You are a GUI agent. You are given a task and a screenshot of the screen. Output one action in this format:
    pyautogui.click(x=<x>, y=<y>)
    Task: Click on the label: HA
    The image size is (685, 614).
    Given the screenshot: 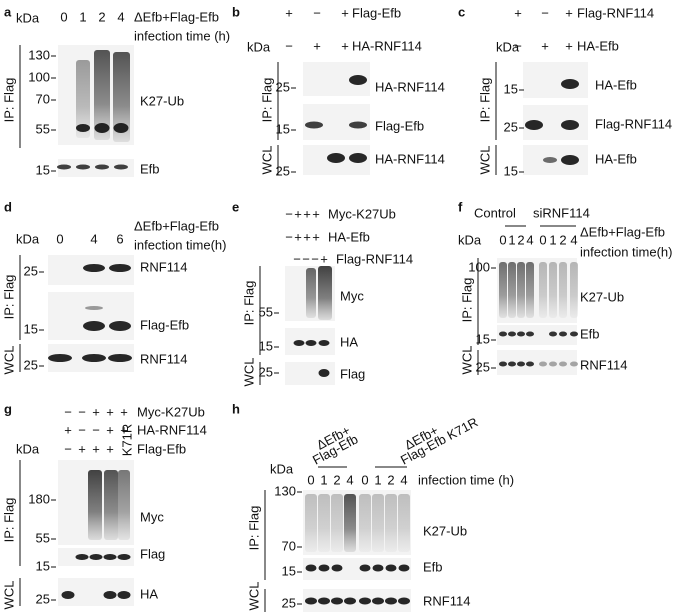 What is the action you would take?
    pyautogui.click(x=349, y=341)
    